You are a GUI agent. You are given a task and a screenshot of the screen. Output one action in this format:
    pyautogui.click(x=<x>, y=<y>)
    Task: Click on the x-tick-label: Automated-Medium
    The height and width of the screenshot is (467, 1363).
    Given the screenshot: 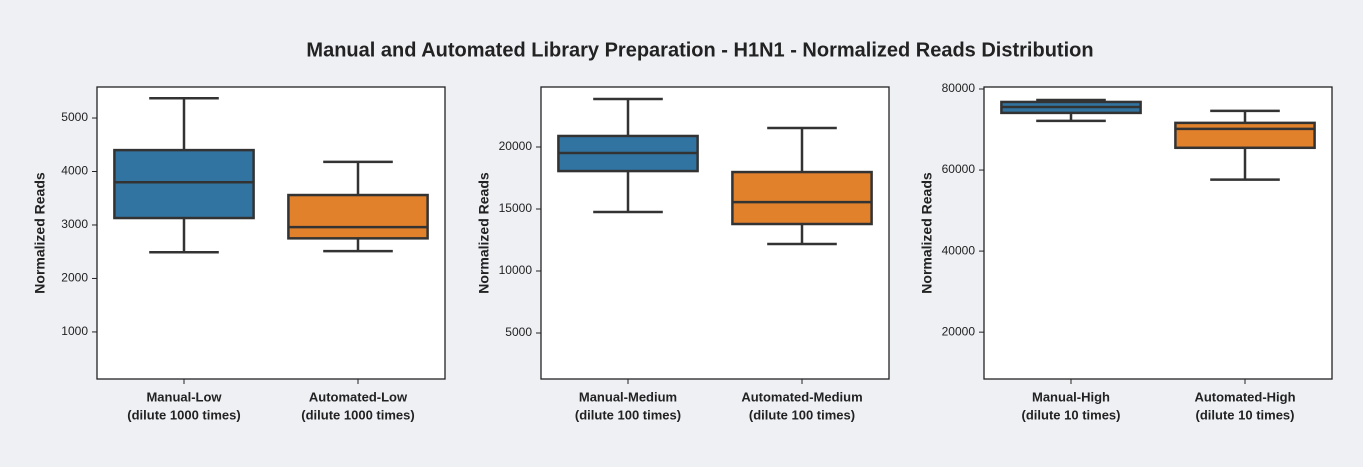 What is the action you would take?
    pyautogui.click(x=801, y=396)
    